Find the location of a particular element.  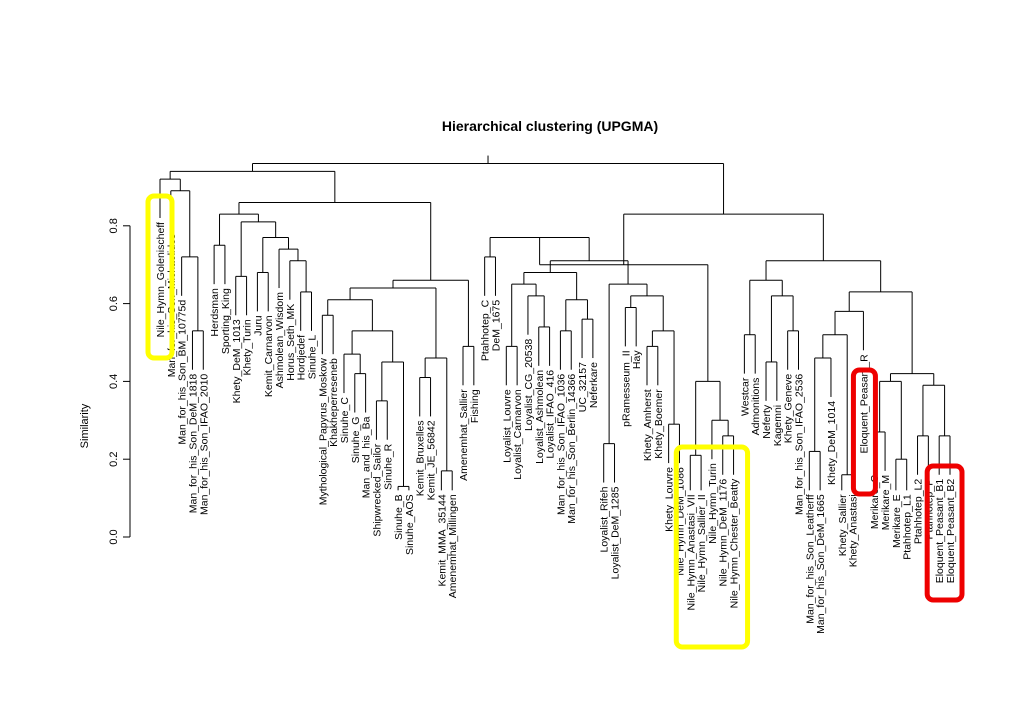

leaf-label: Eloquent_Peasant_B2 is located at coordinates (951, 531).